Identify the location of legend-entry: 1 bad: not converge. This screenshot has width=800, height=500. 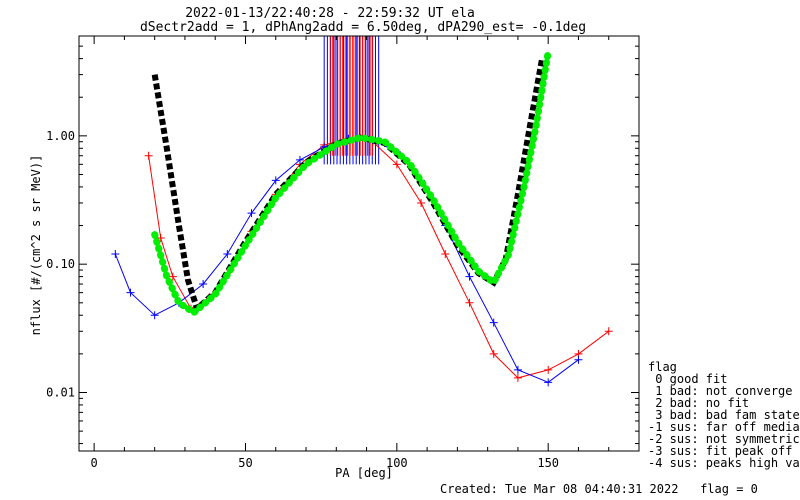
(720, 391).